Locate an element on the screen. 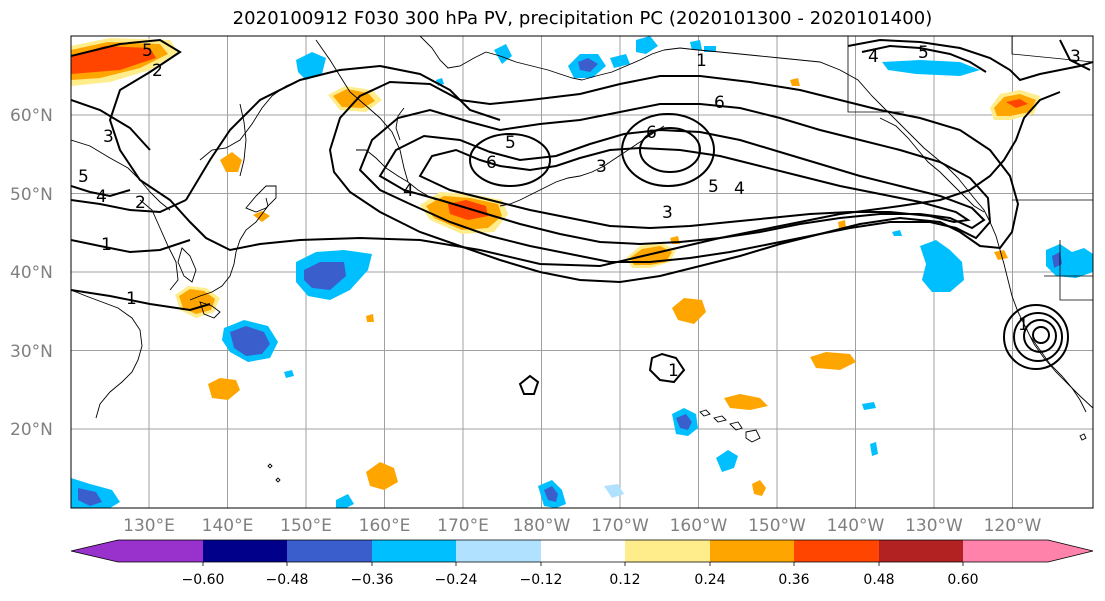 This screenshot has width=1105, height=601. colorbar-tick: 0.48 is located at coordinates (878, 580).